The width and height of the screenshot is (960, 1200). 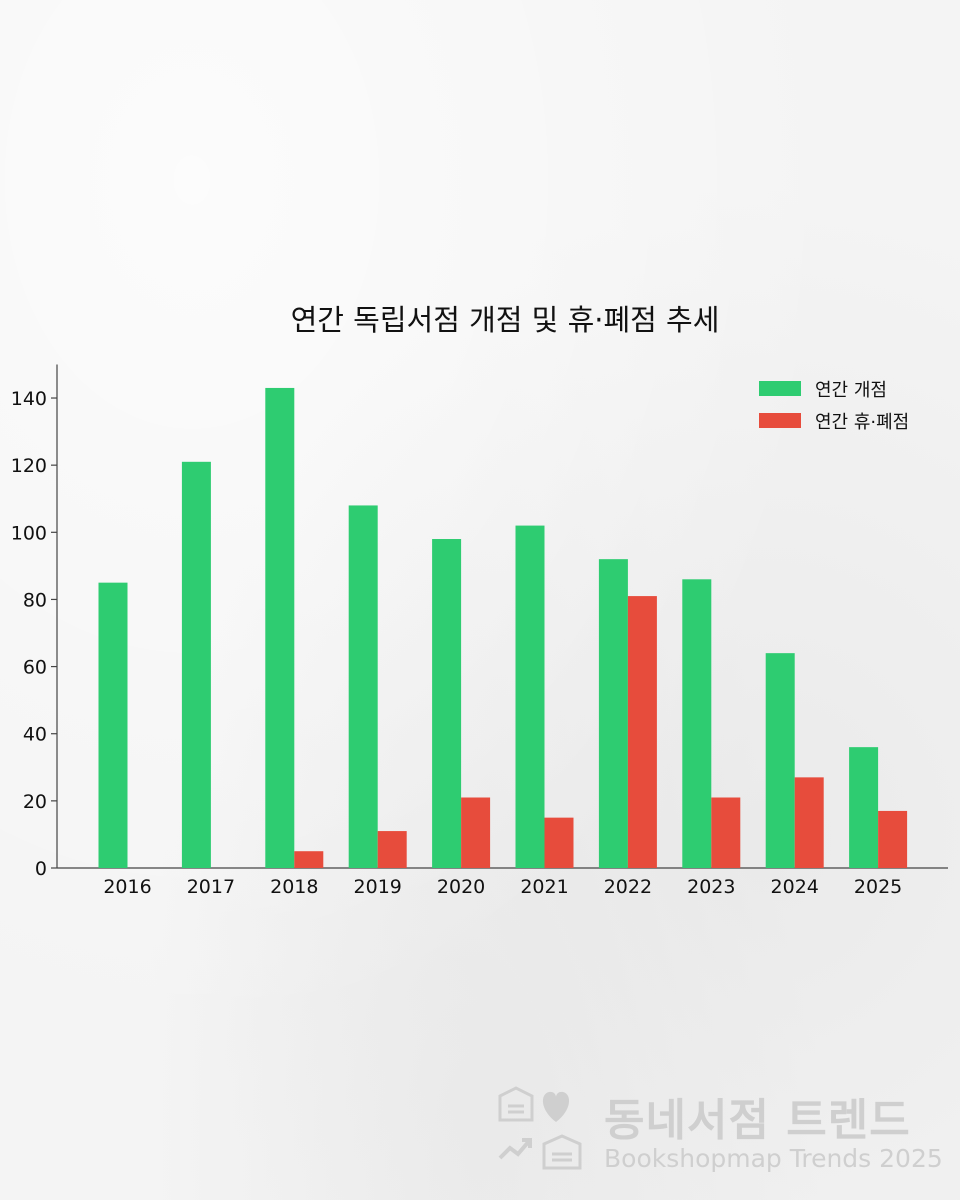 What do you see at coordinates (851, 390) in the screenshot?
I see `legend-label: 연간 개점` at bounding box center [851, 390].